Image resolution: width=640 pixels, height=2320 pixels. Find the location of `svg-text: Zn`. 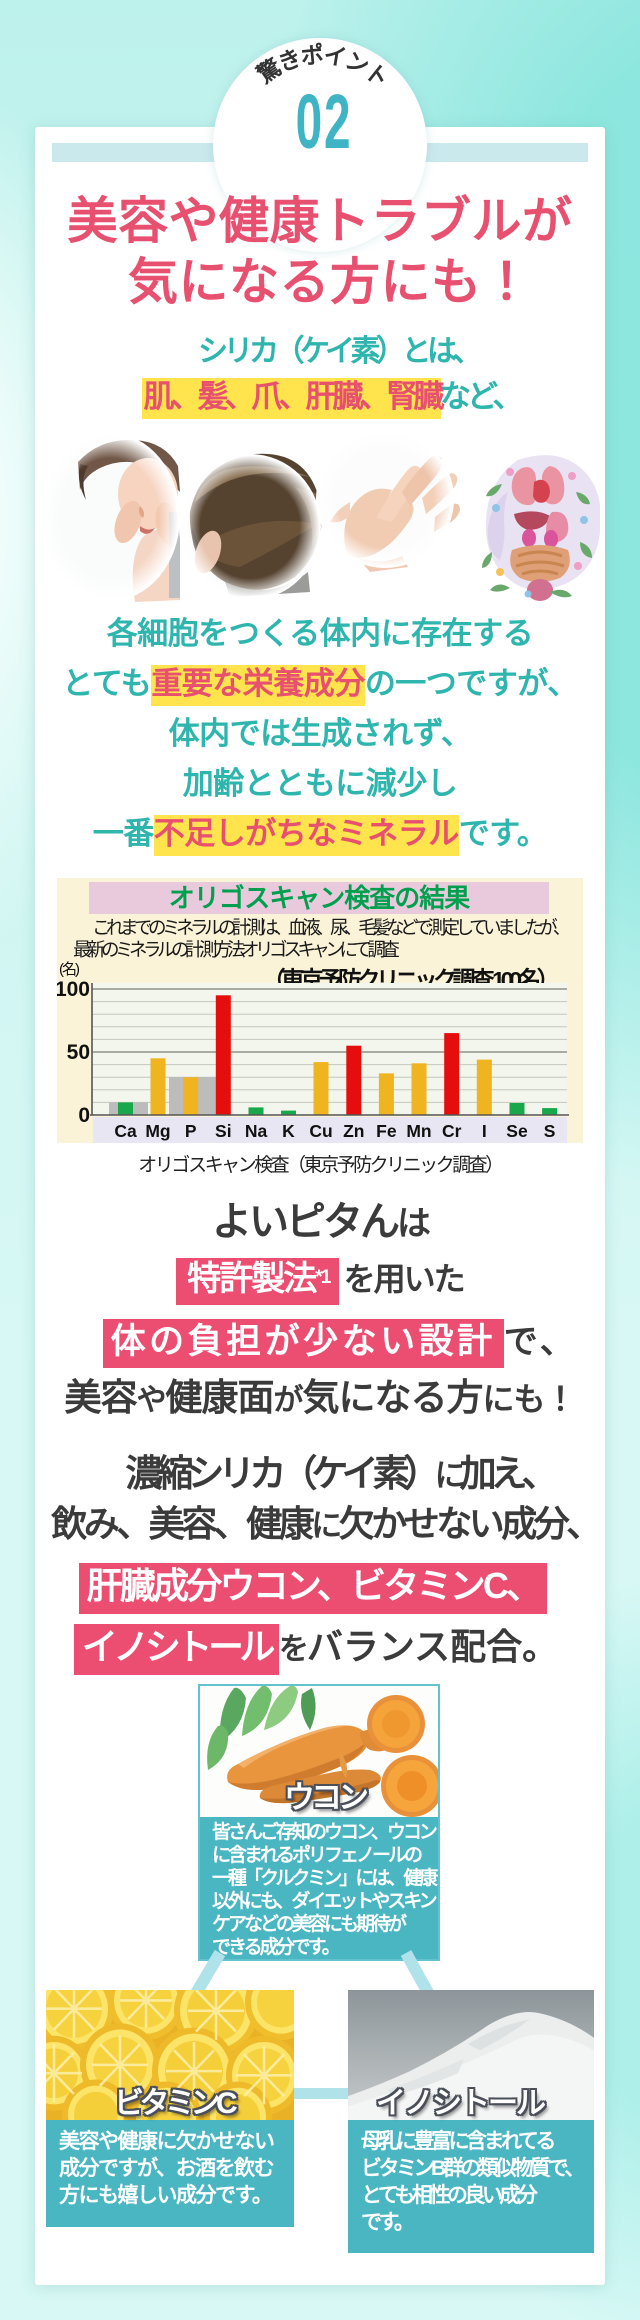

svg-text: Zn is located at coordinates (353, 1131).